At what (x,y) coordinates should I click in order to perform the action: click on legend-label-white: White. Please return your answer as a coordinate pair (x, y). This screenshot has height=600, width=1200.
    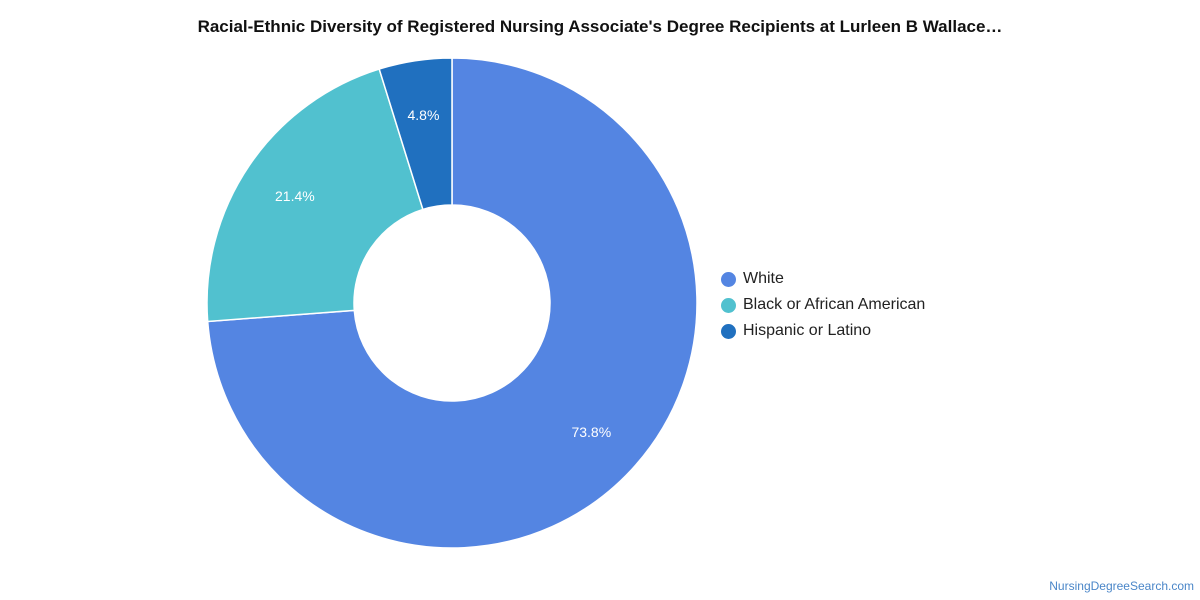
    Looking at the image, I should click on (763, 278).